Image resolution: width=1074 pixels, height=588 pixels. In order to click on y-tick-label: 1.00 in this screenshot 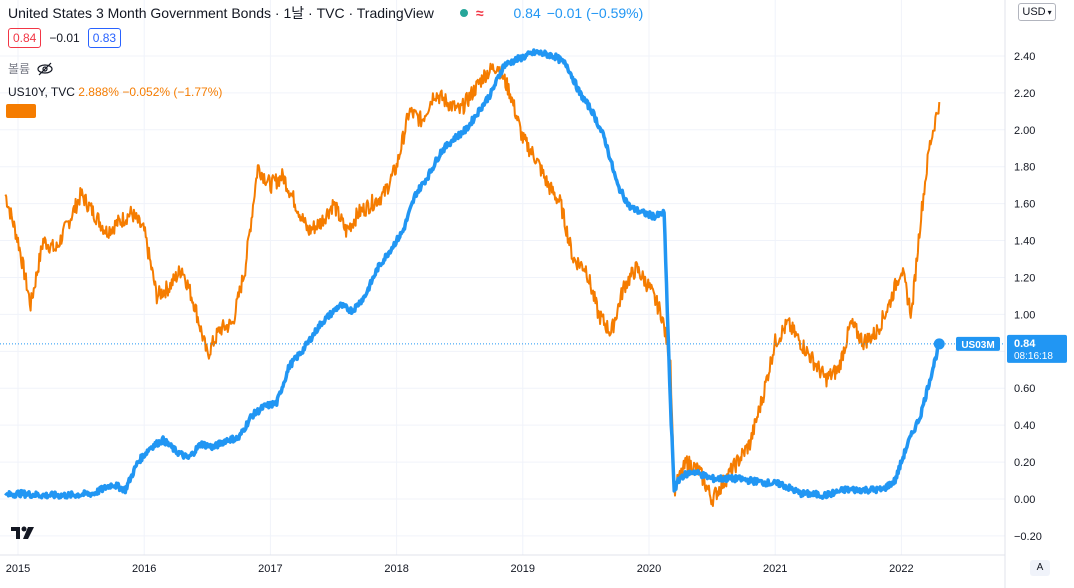, I will do `click(1024, 315)`.